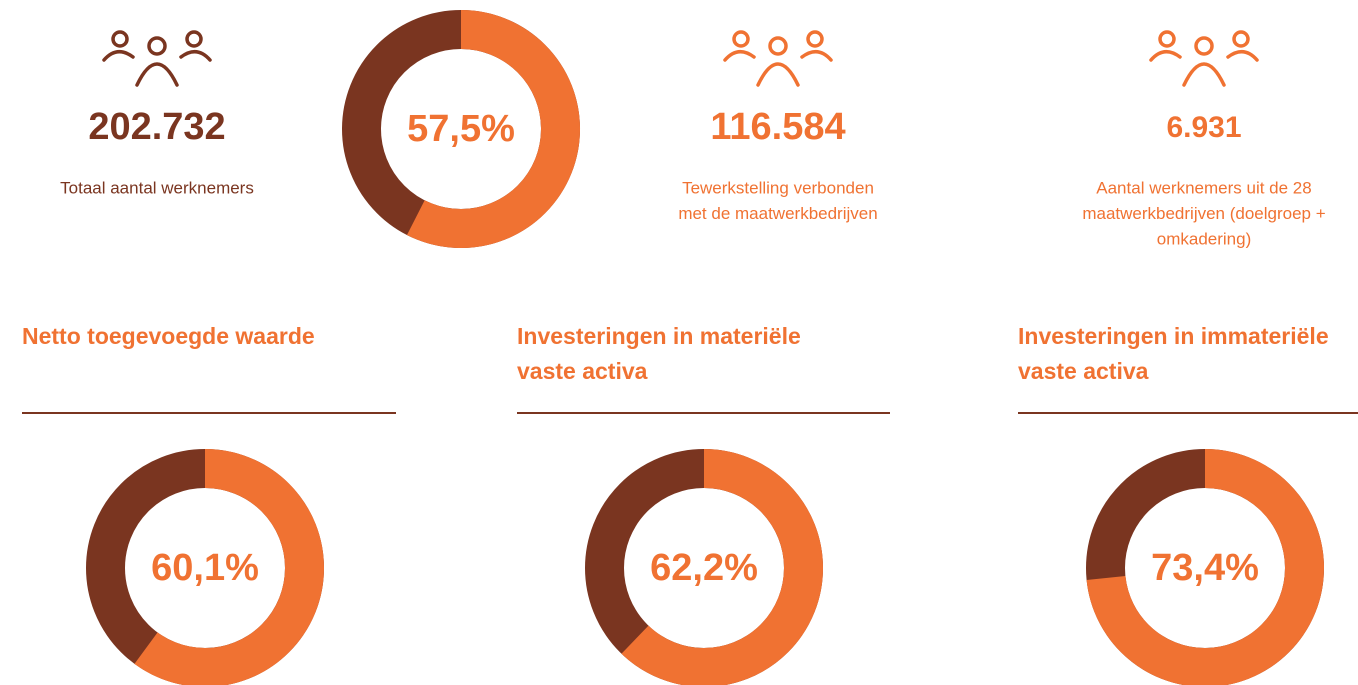 The width and height of the screenshot is (1358, 685). What do you see at coordinates (659, 336) in the screenshot?
I see `section-title: Investeringen in materiële` at bounding box center [659, 336].